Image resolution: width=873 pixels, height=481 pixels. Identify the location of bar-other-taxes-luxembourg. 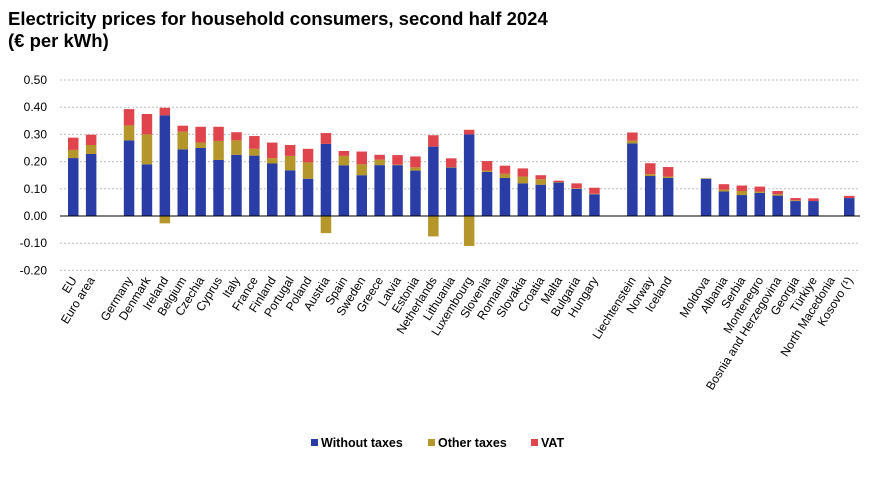
(469, 231).